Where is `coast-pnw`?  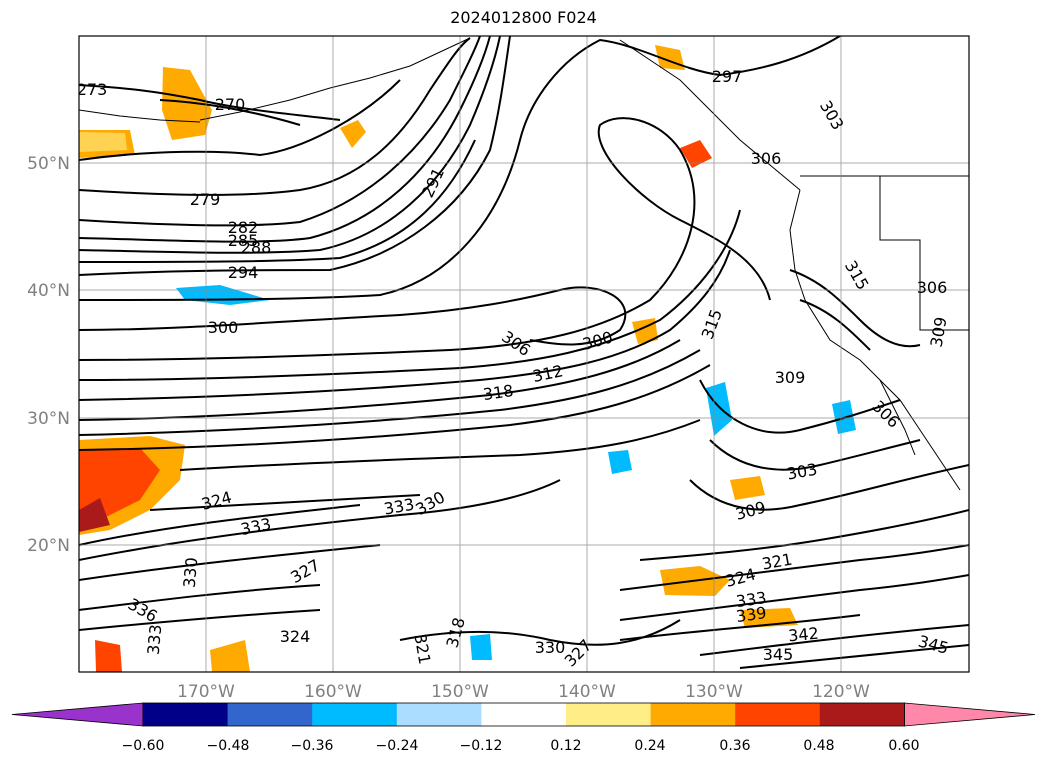 coast-pnw is located at coordinates (710, 115).